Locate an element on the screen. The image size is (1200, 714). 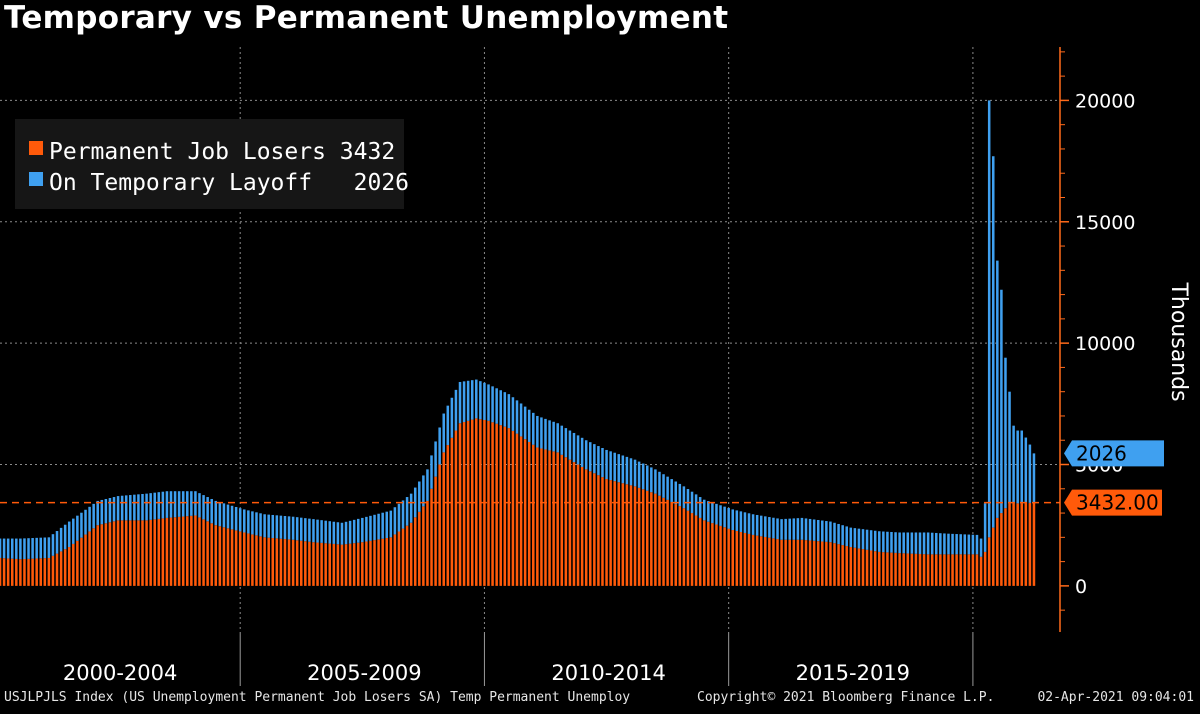
x-period-label: 2015-2019 is located at coordinates (853, 673).